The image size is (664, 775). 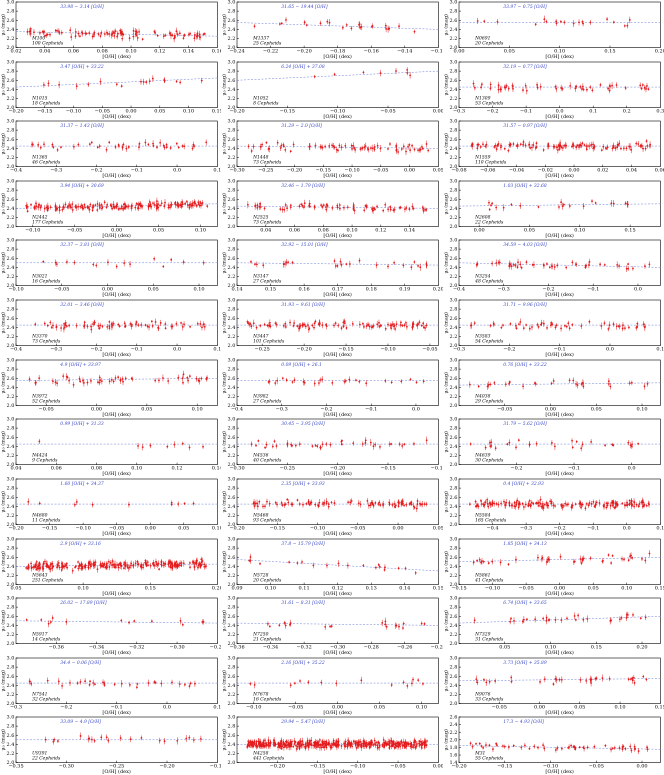 What do you see at coordinates (482, 396) in the screenshot?
I see `galaxy-name: N4038` at bounding box center [482, 396].